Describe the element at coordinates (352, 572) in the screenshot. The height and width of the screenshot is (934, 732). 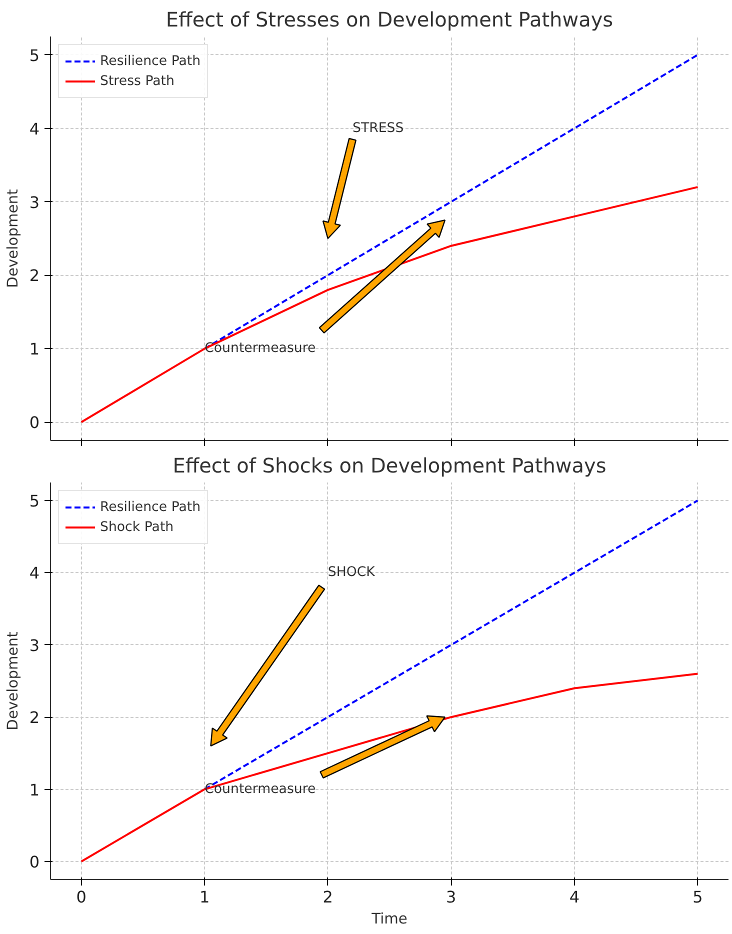
I see `annotation: SHOCK` at that location.